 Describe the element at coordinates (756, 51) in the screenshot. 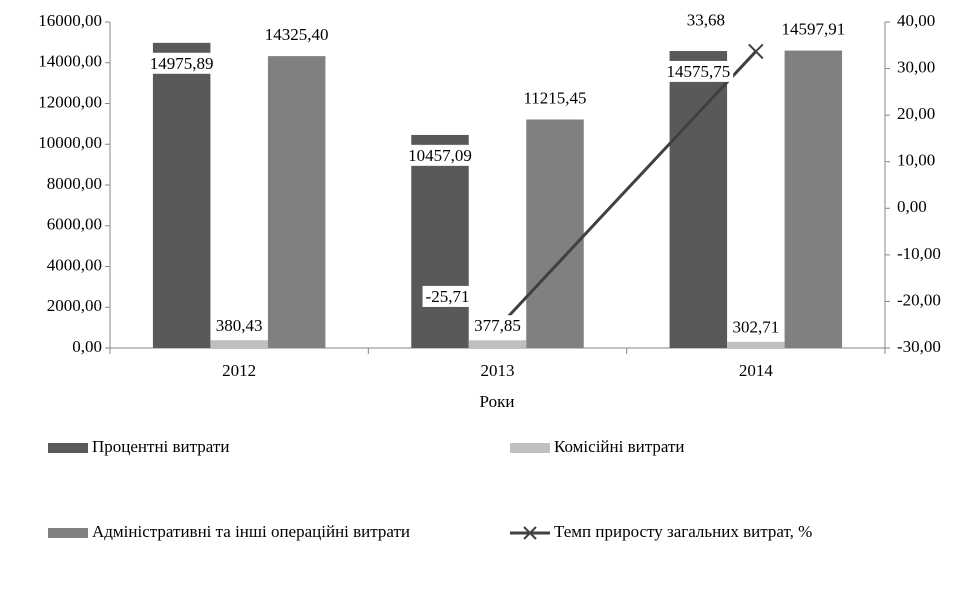

I see `line-marker` at that location.